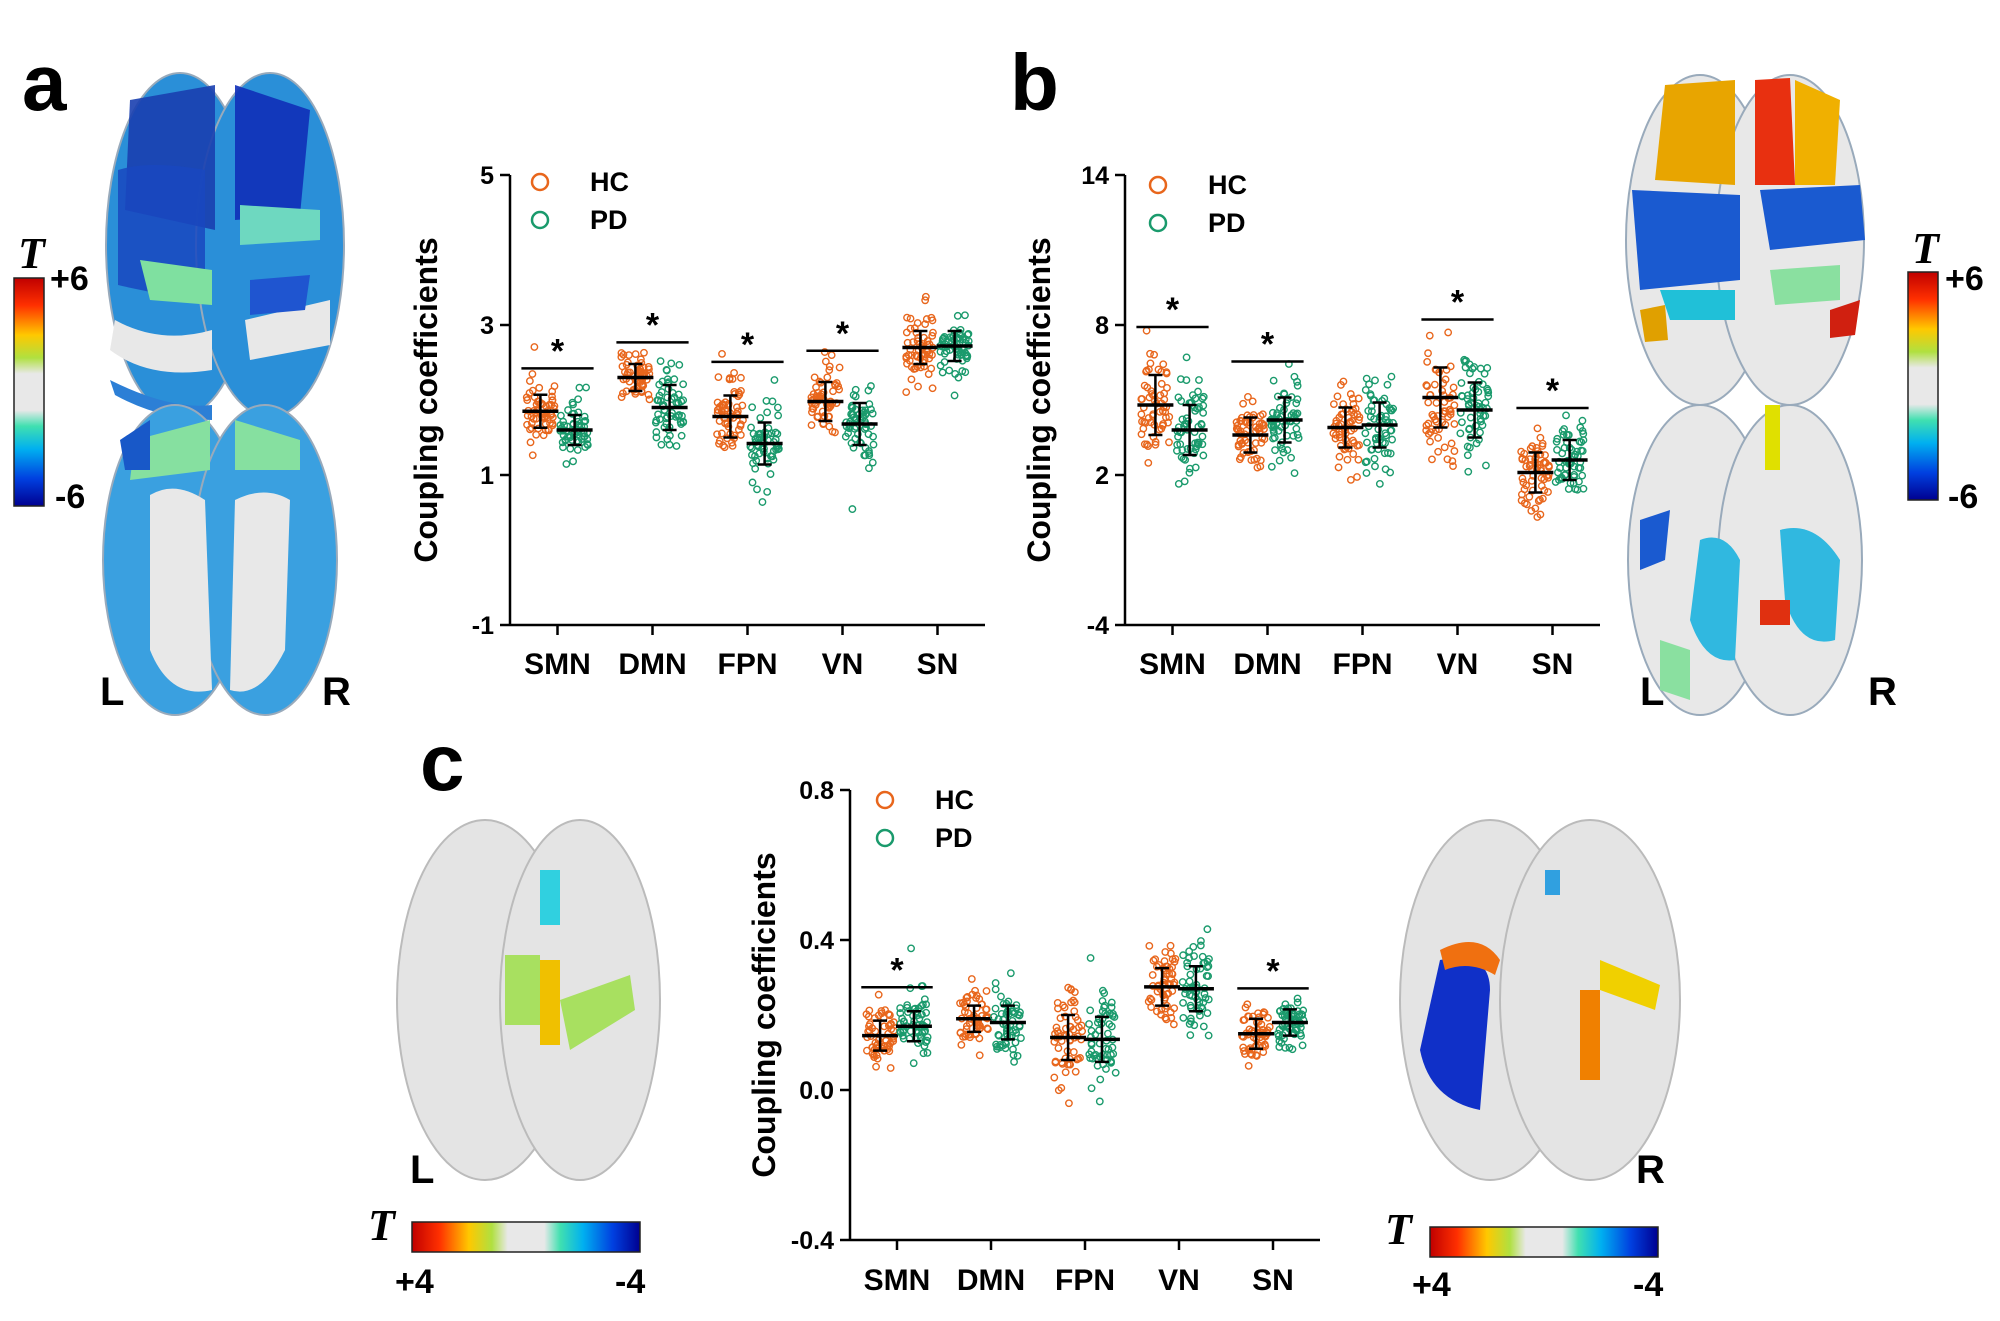 The width and height of the screenshot is (2000, 1321). I want to click on colorbar-c-left-symbol: T, so click(382, 1225).